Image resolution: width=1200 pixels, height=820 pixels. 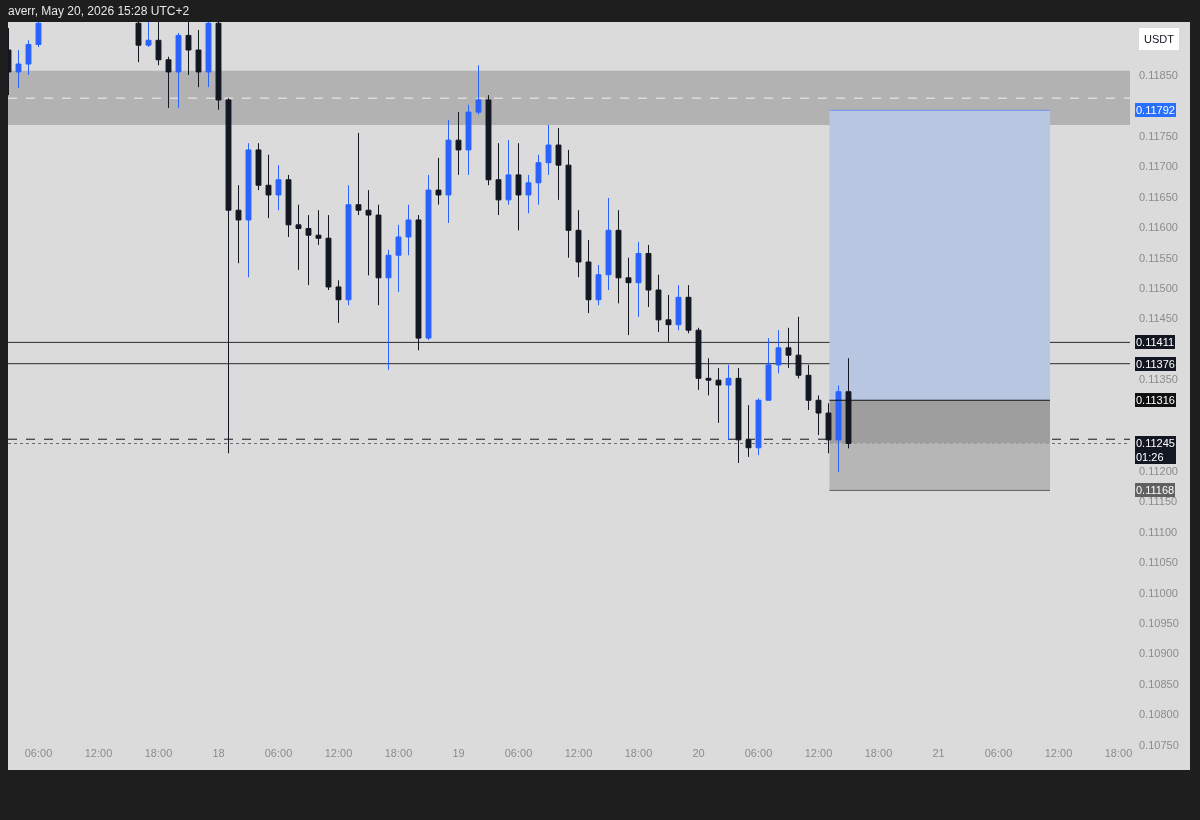 What do you see at coordinates (1158, 592) in the screenshot?
I see `y-tick-label: 0.11000` at bounding box center [1158, 592].